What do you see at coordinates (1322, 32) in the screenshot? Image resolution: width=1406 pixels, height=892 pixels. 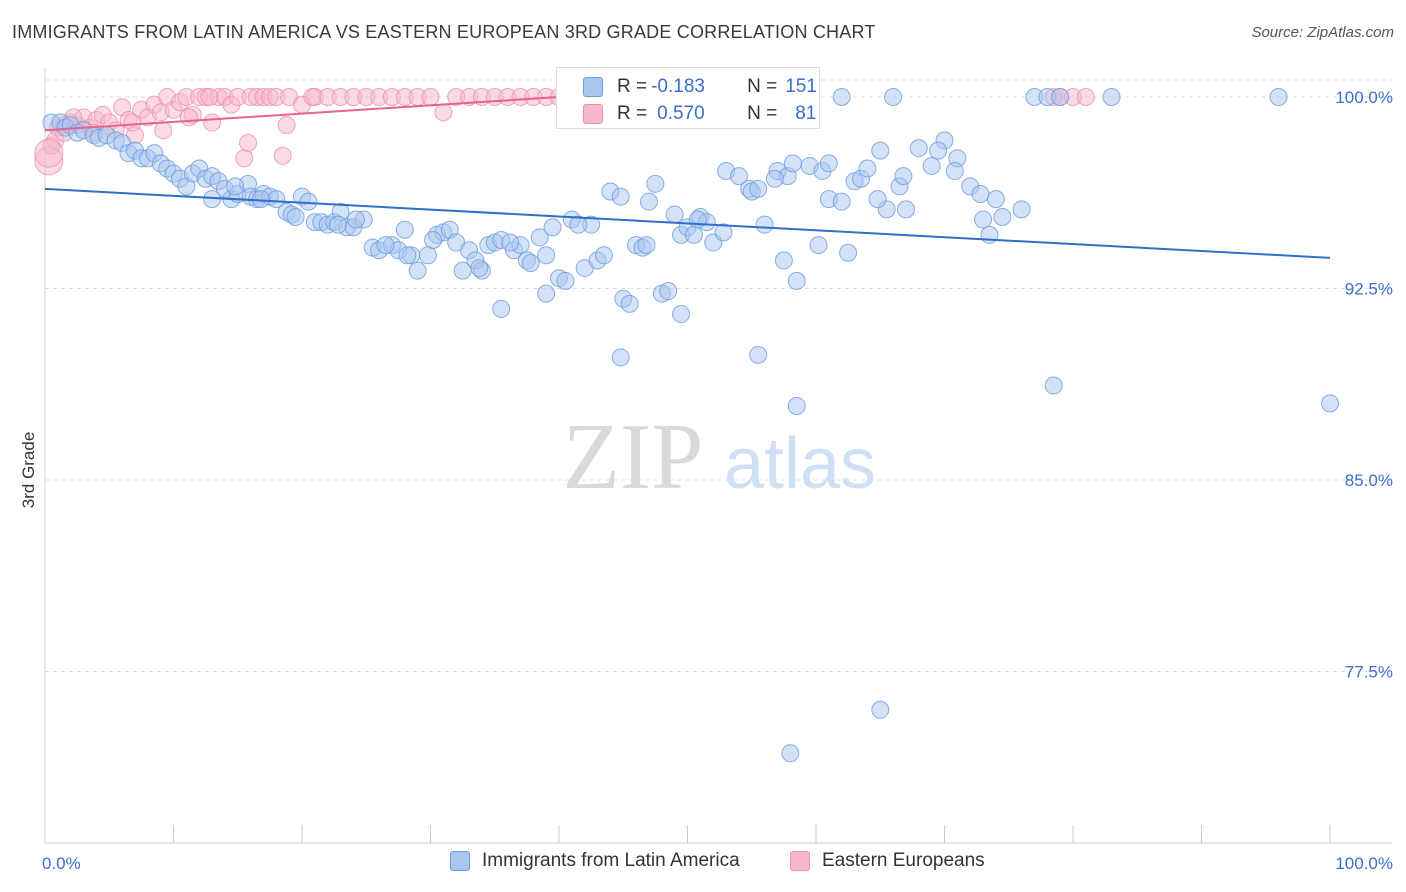 I see `source-label: Source: ZipAtlas.com` at bounding box center [1322, 32].